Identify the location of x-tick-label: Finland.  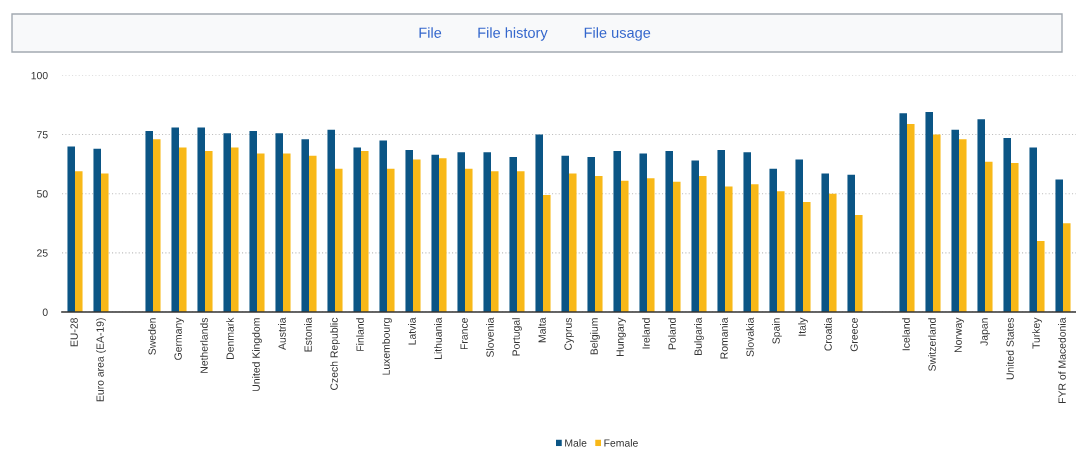
(360, 334).